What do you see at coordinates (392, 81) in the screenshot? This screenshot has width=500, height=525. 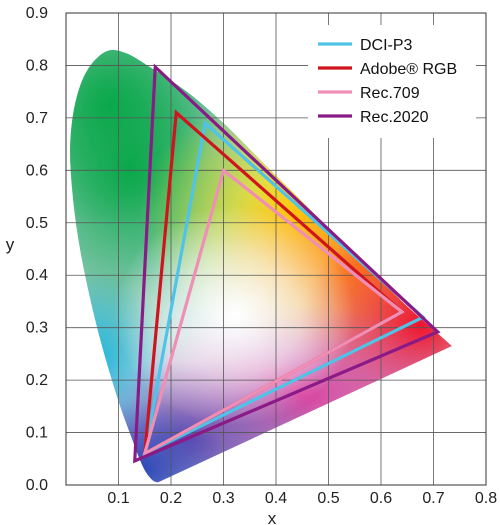 I see `legend: DCI-P3 Adobe® RGB Rec.709 Rec.2020` at bounding box center [392, 81].